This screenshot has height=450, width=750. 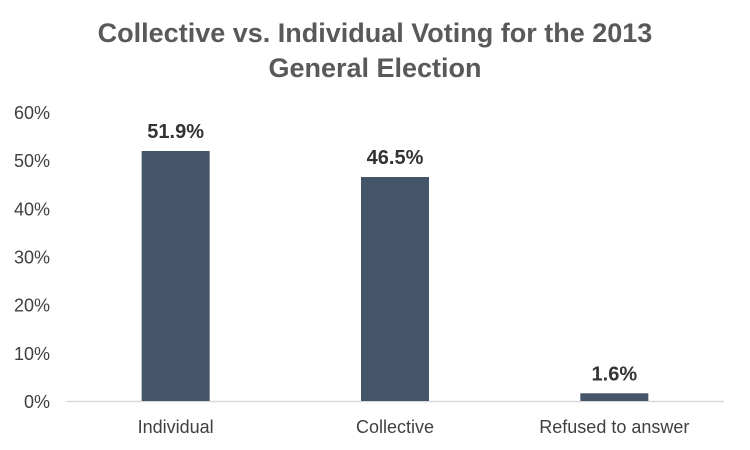 I want to click on y-tick-label: 20%, so click(x=32, y=306).